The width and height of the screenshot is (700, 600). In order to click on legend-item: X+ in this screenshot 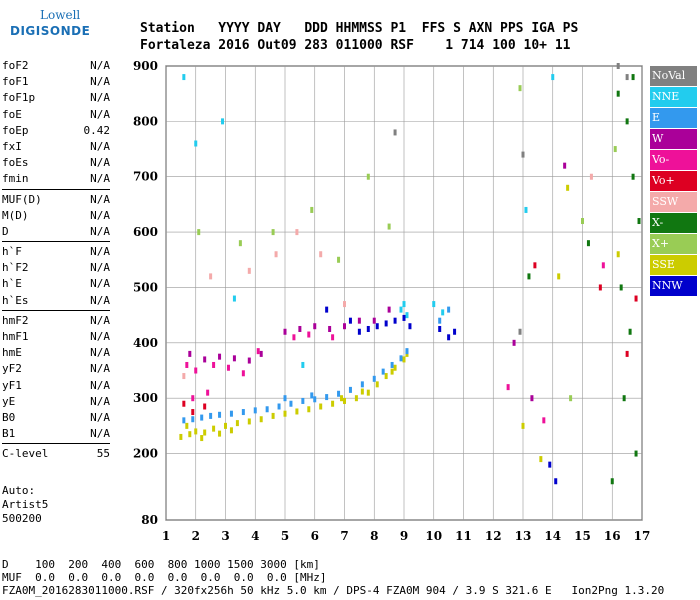, I will do `click(673, 244)`.